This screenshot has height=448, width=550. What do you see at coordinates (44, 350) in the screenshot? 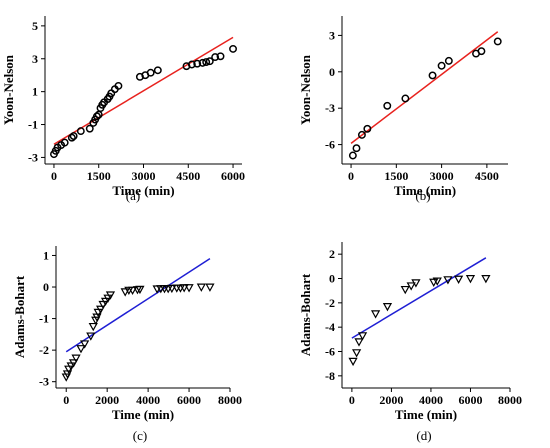
I see `y-tick-label: -2` at bounding box center [44, 350].